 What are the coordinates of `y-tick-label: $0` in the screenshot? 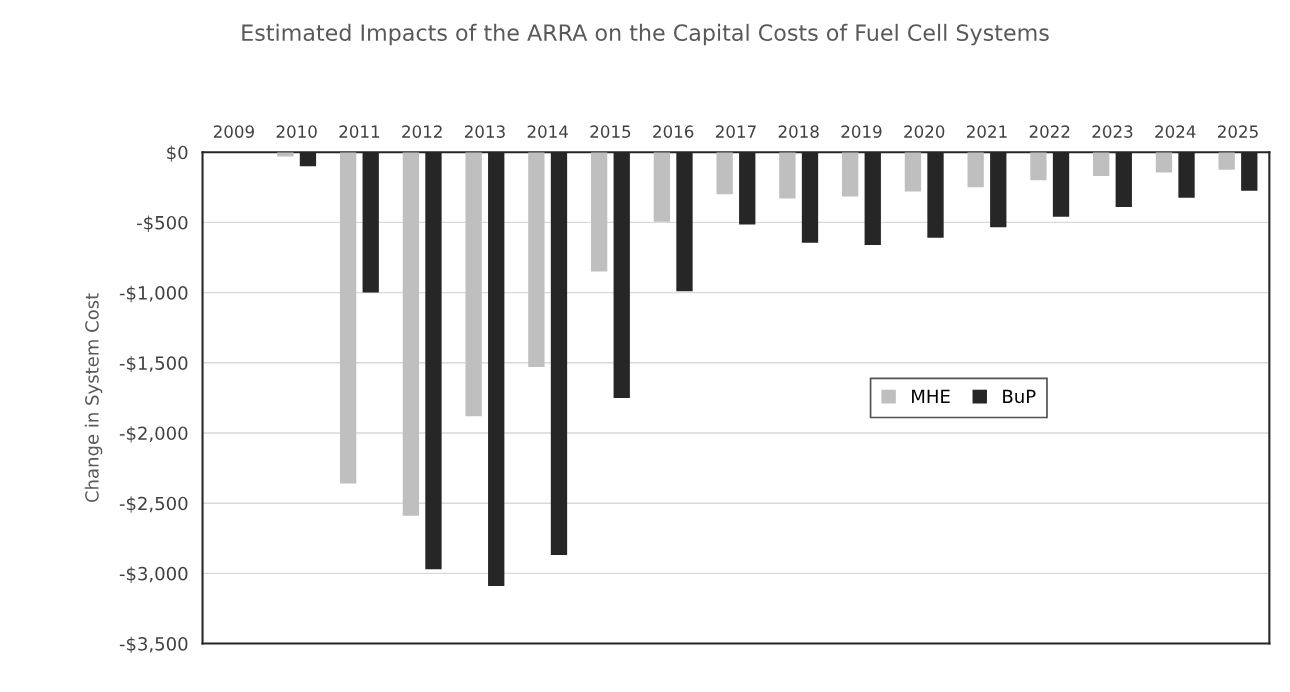 It's located at (177, 153).